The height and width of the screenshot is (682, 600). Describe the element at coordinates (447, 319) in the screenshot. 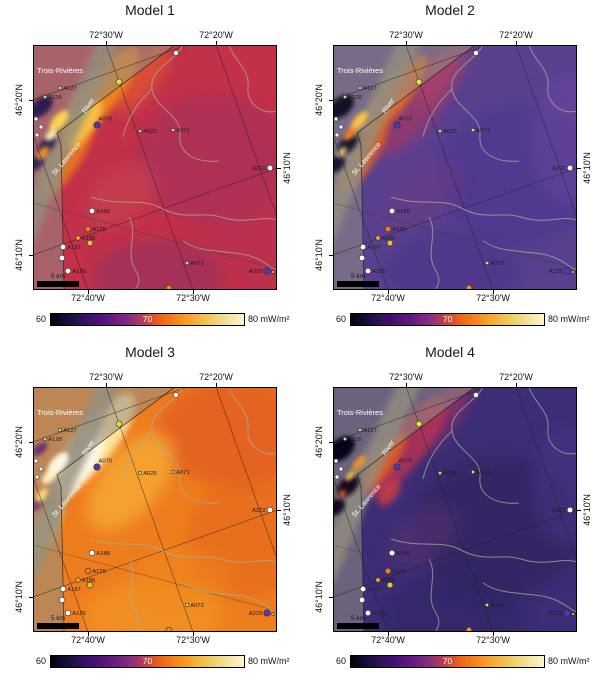

I see `colorbar-mid-label: 70` at that location.